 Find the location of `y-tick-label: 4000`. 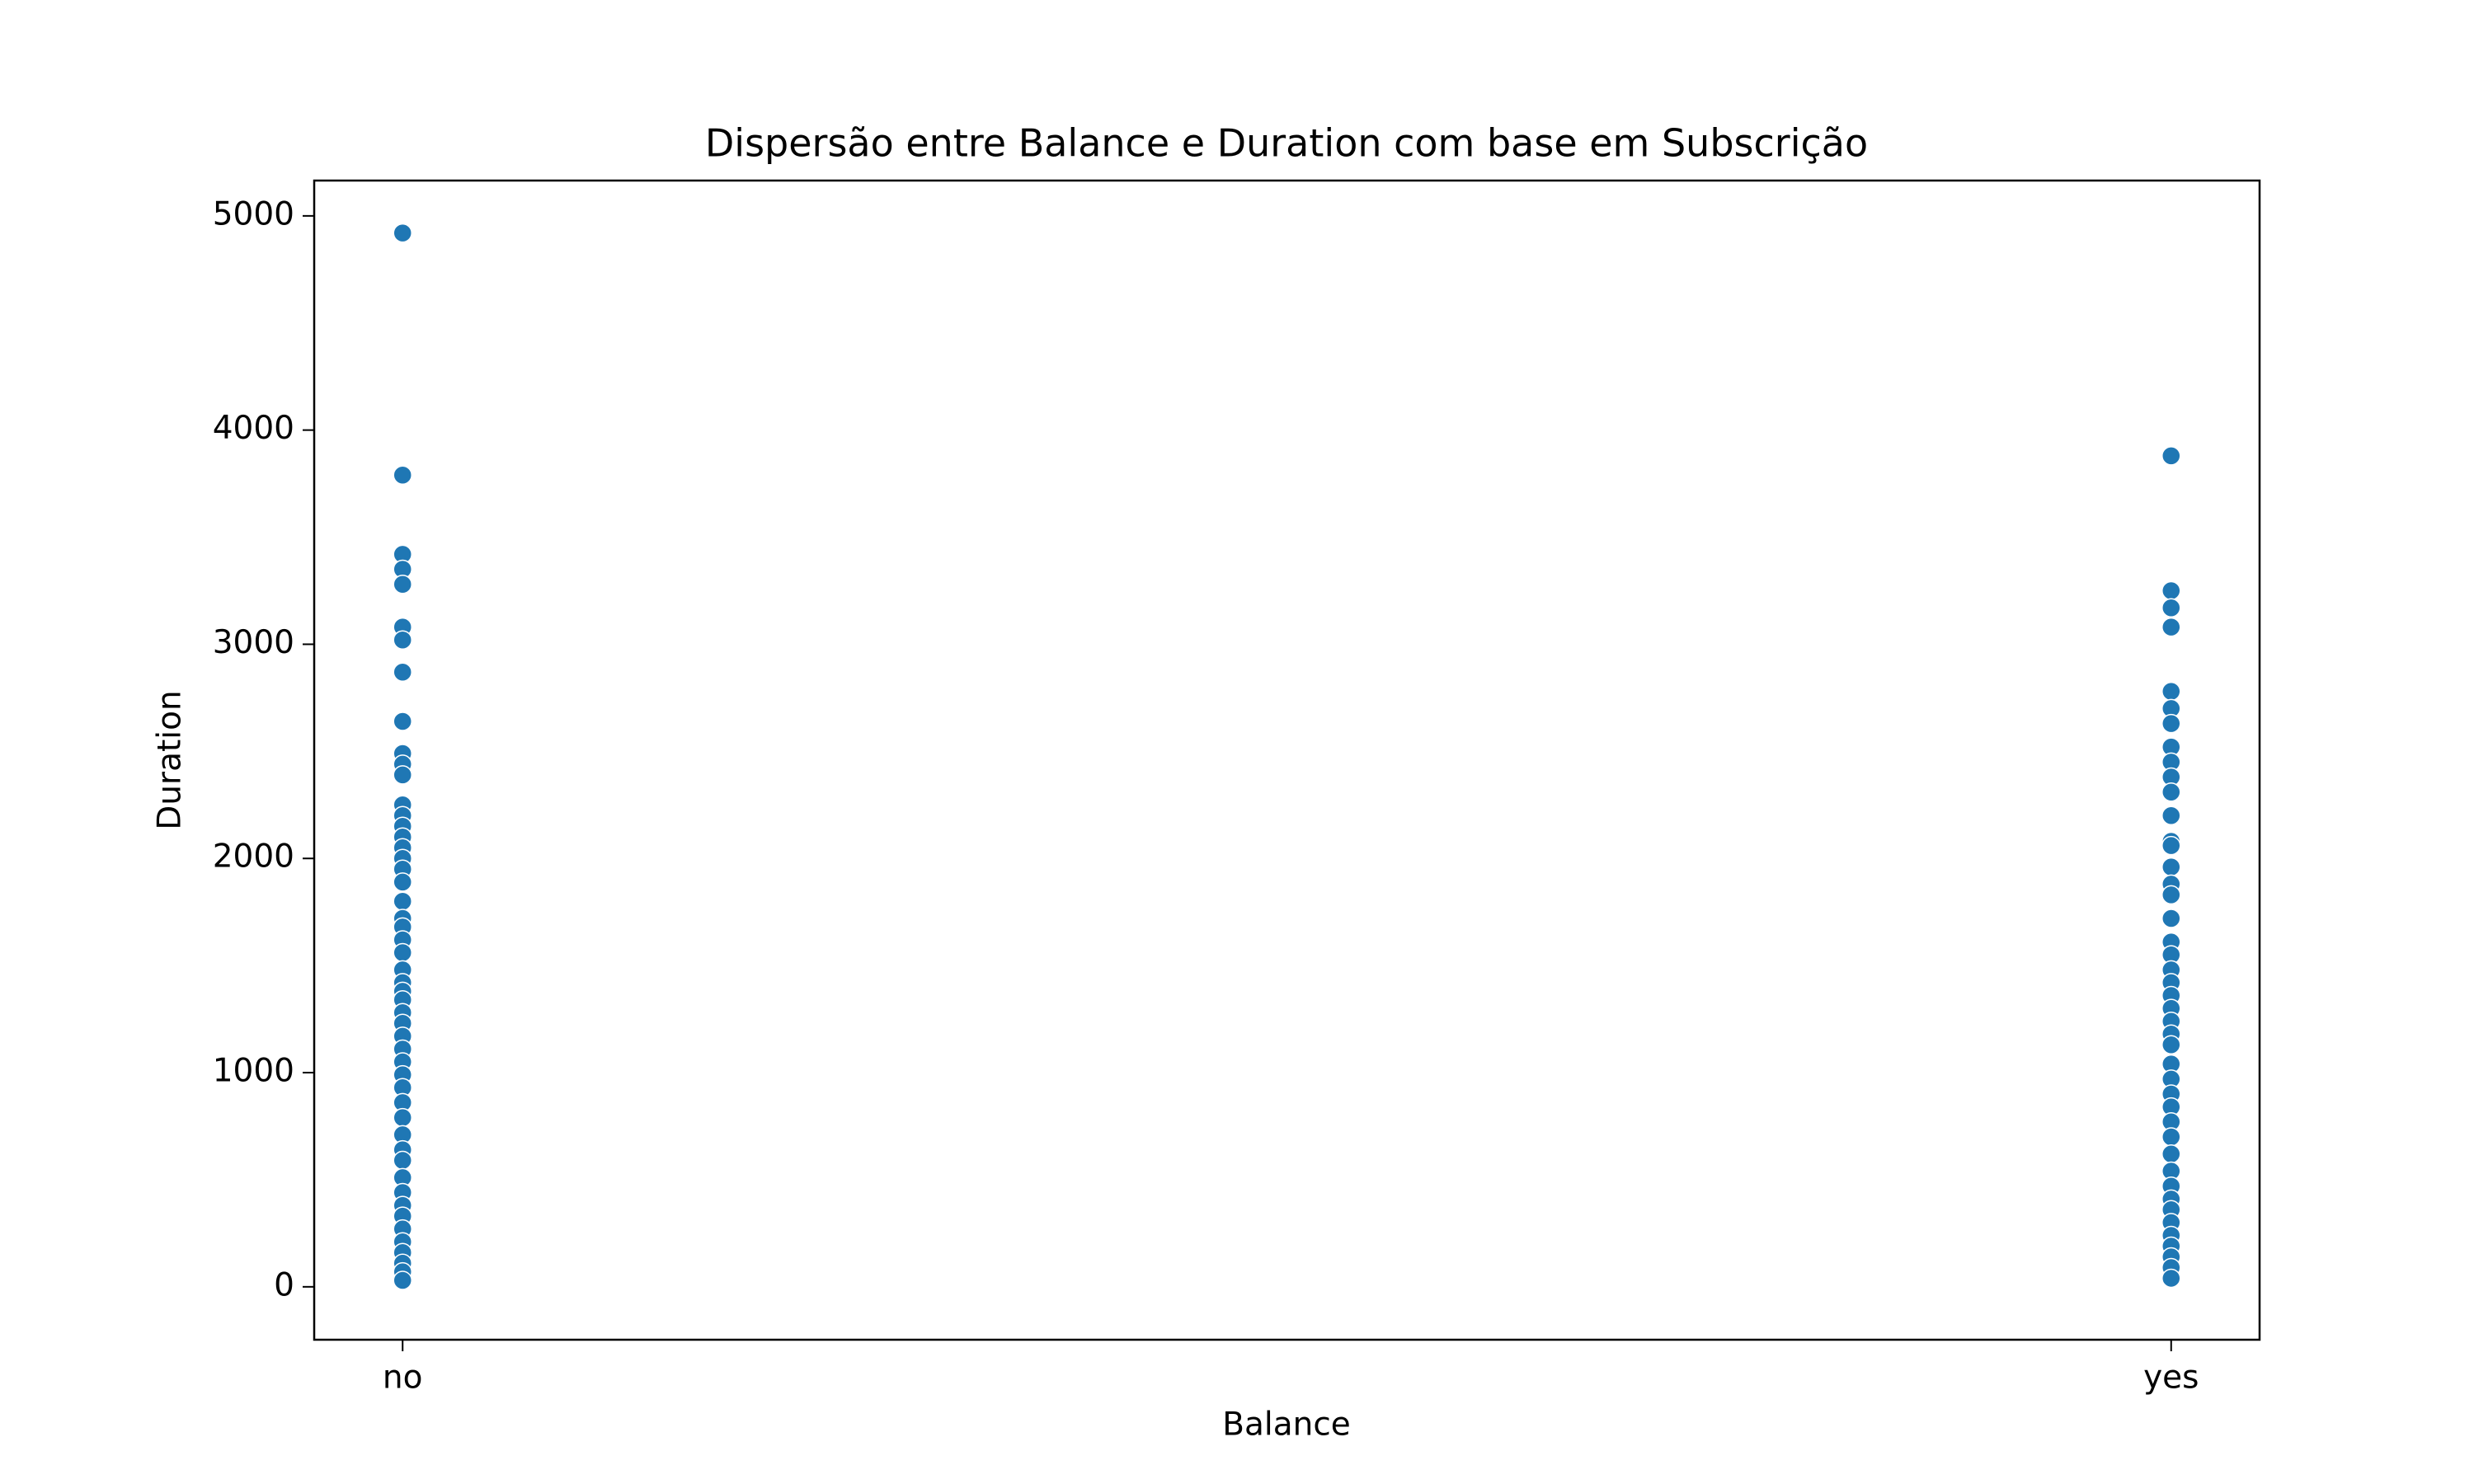

y-tick-label: 4000 is located at coordinates (253, 428).